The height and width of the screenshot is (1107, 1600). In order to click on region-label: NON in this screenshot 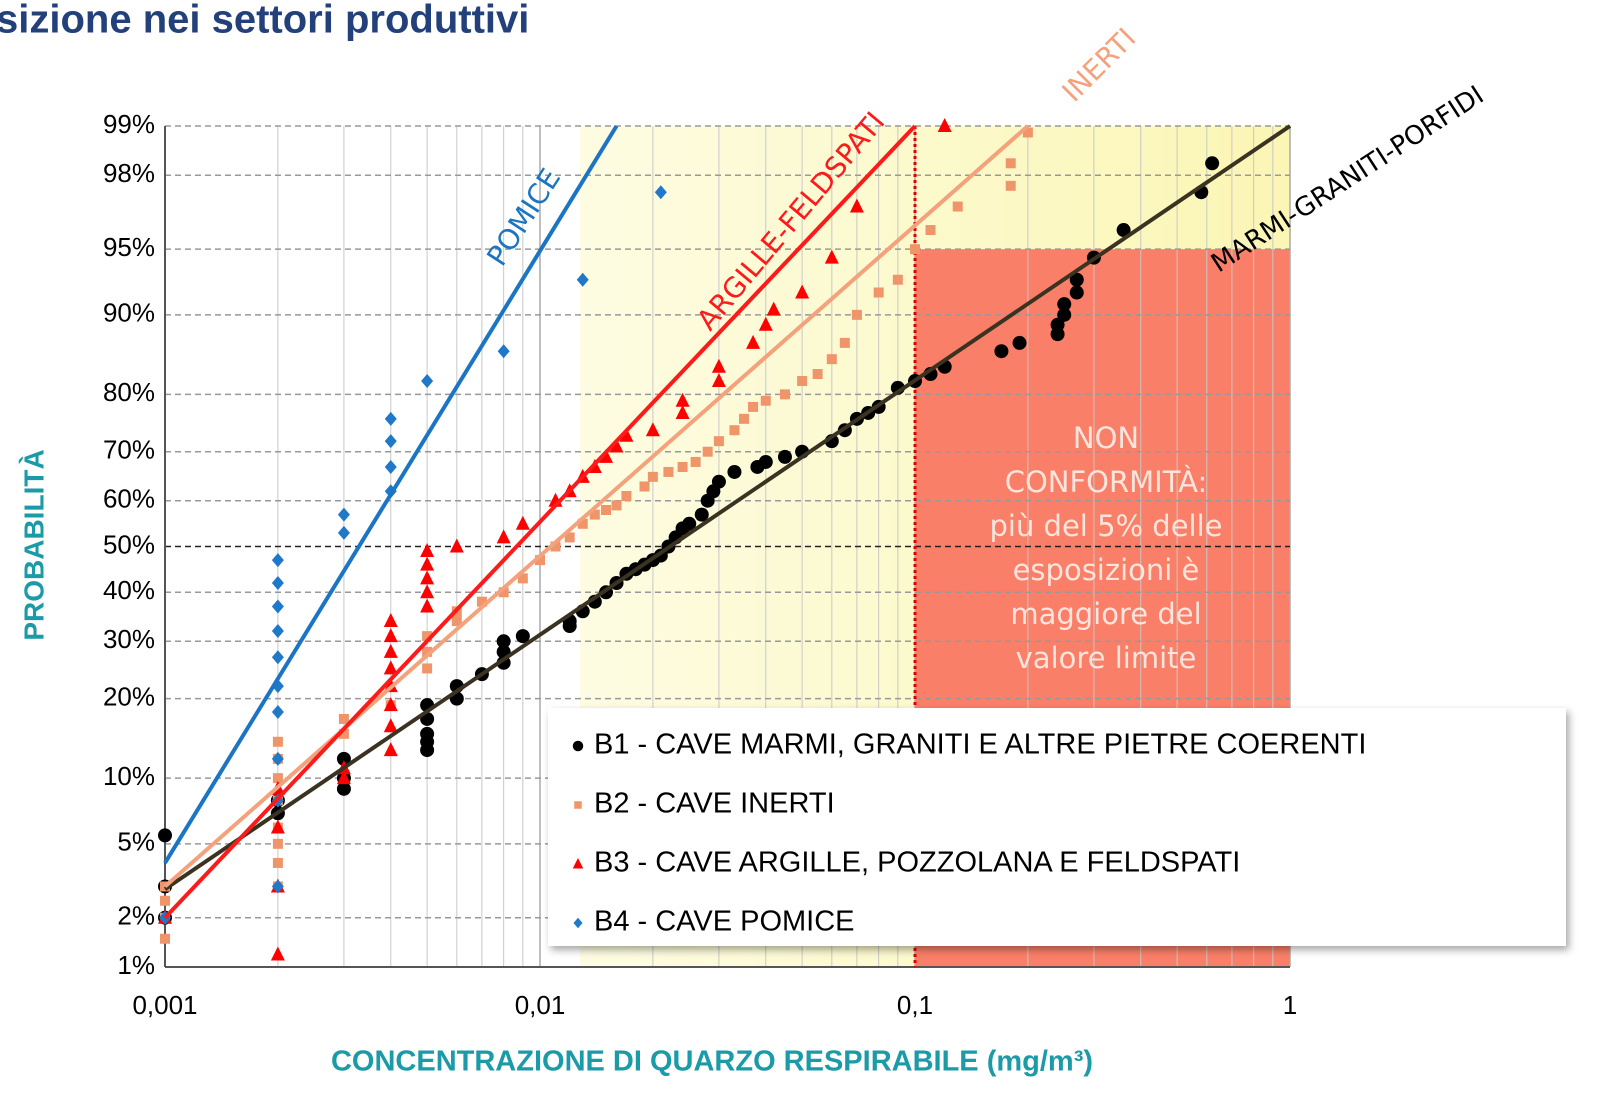, I will do `click(1106, 438)`.